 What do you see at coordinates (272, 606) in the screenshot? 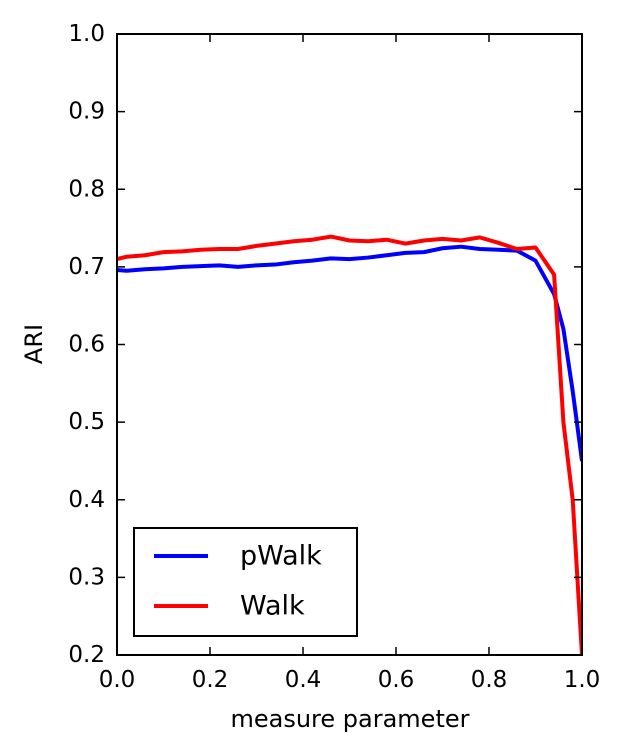
I see `legend-label-walk: Walk` at bounding box center [272, 606].